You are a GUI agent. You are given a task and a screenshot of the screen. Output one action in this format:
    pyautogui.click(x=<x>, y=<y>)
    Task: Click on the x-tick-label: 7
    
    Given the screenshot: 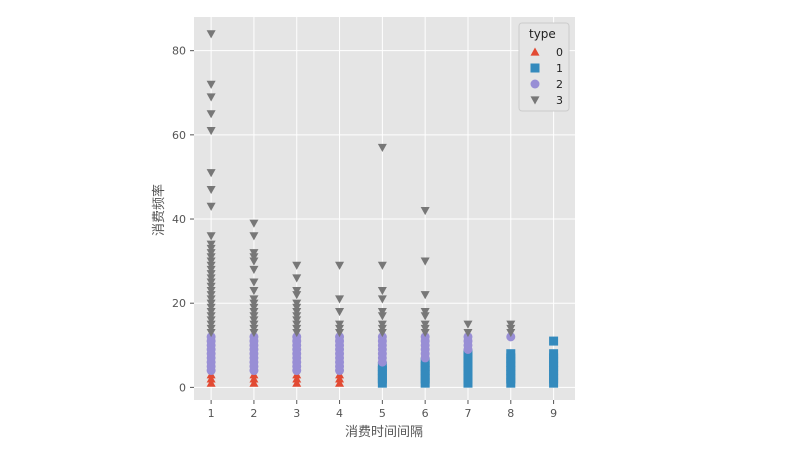 What is the action you would take?
    pyautogui.click(x=467, y=413)
    